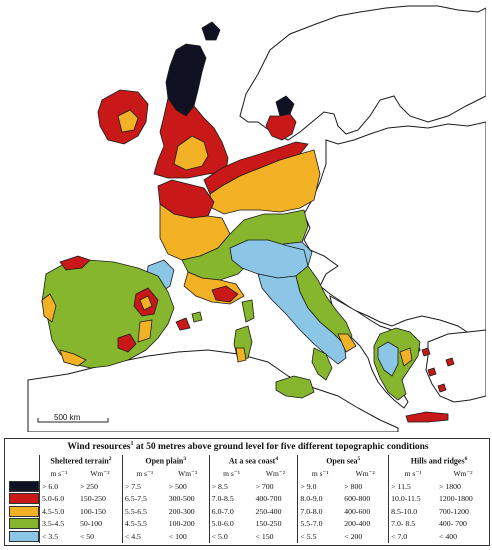  I want to click on power-value: 50-100, so click(91, 524).